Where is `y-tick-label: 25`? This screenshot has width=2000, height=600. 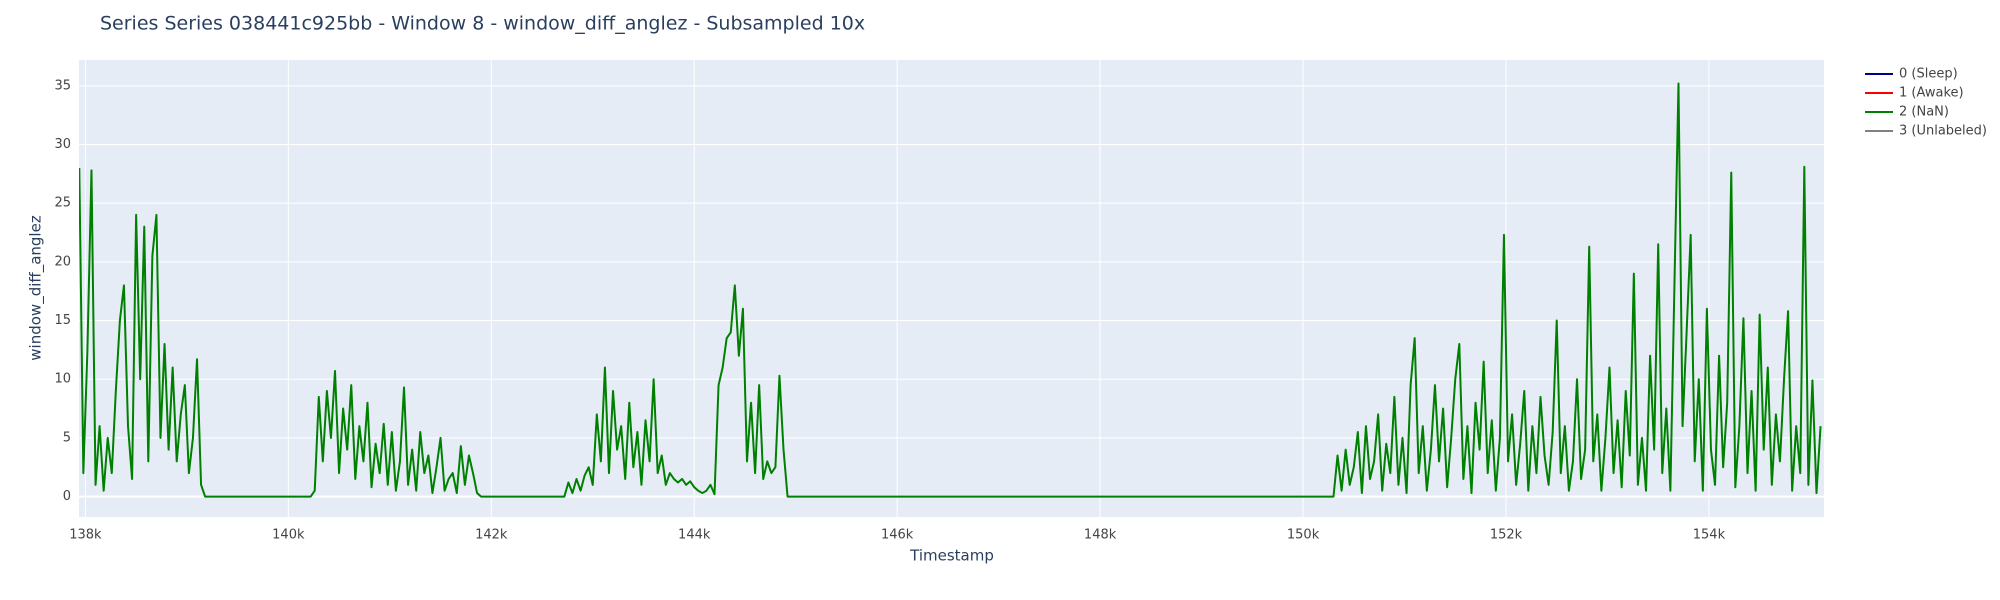 y-tick-label: 25 is located at coordinates (62, 203).